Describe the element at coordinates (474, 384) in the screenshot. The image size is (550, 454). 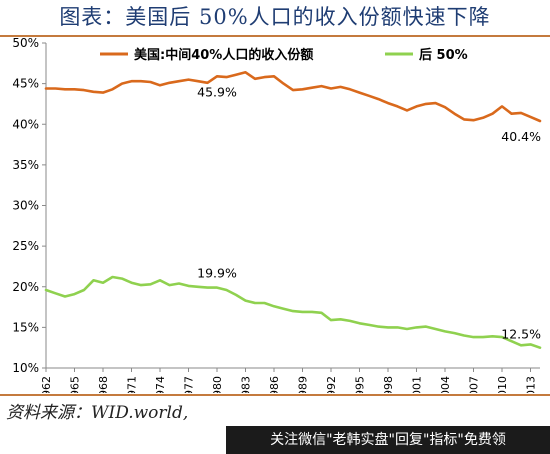
I see `x-tick-label: 2007` at that location.